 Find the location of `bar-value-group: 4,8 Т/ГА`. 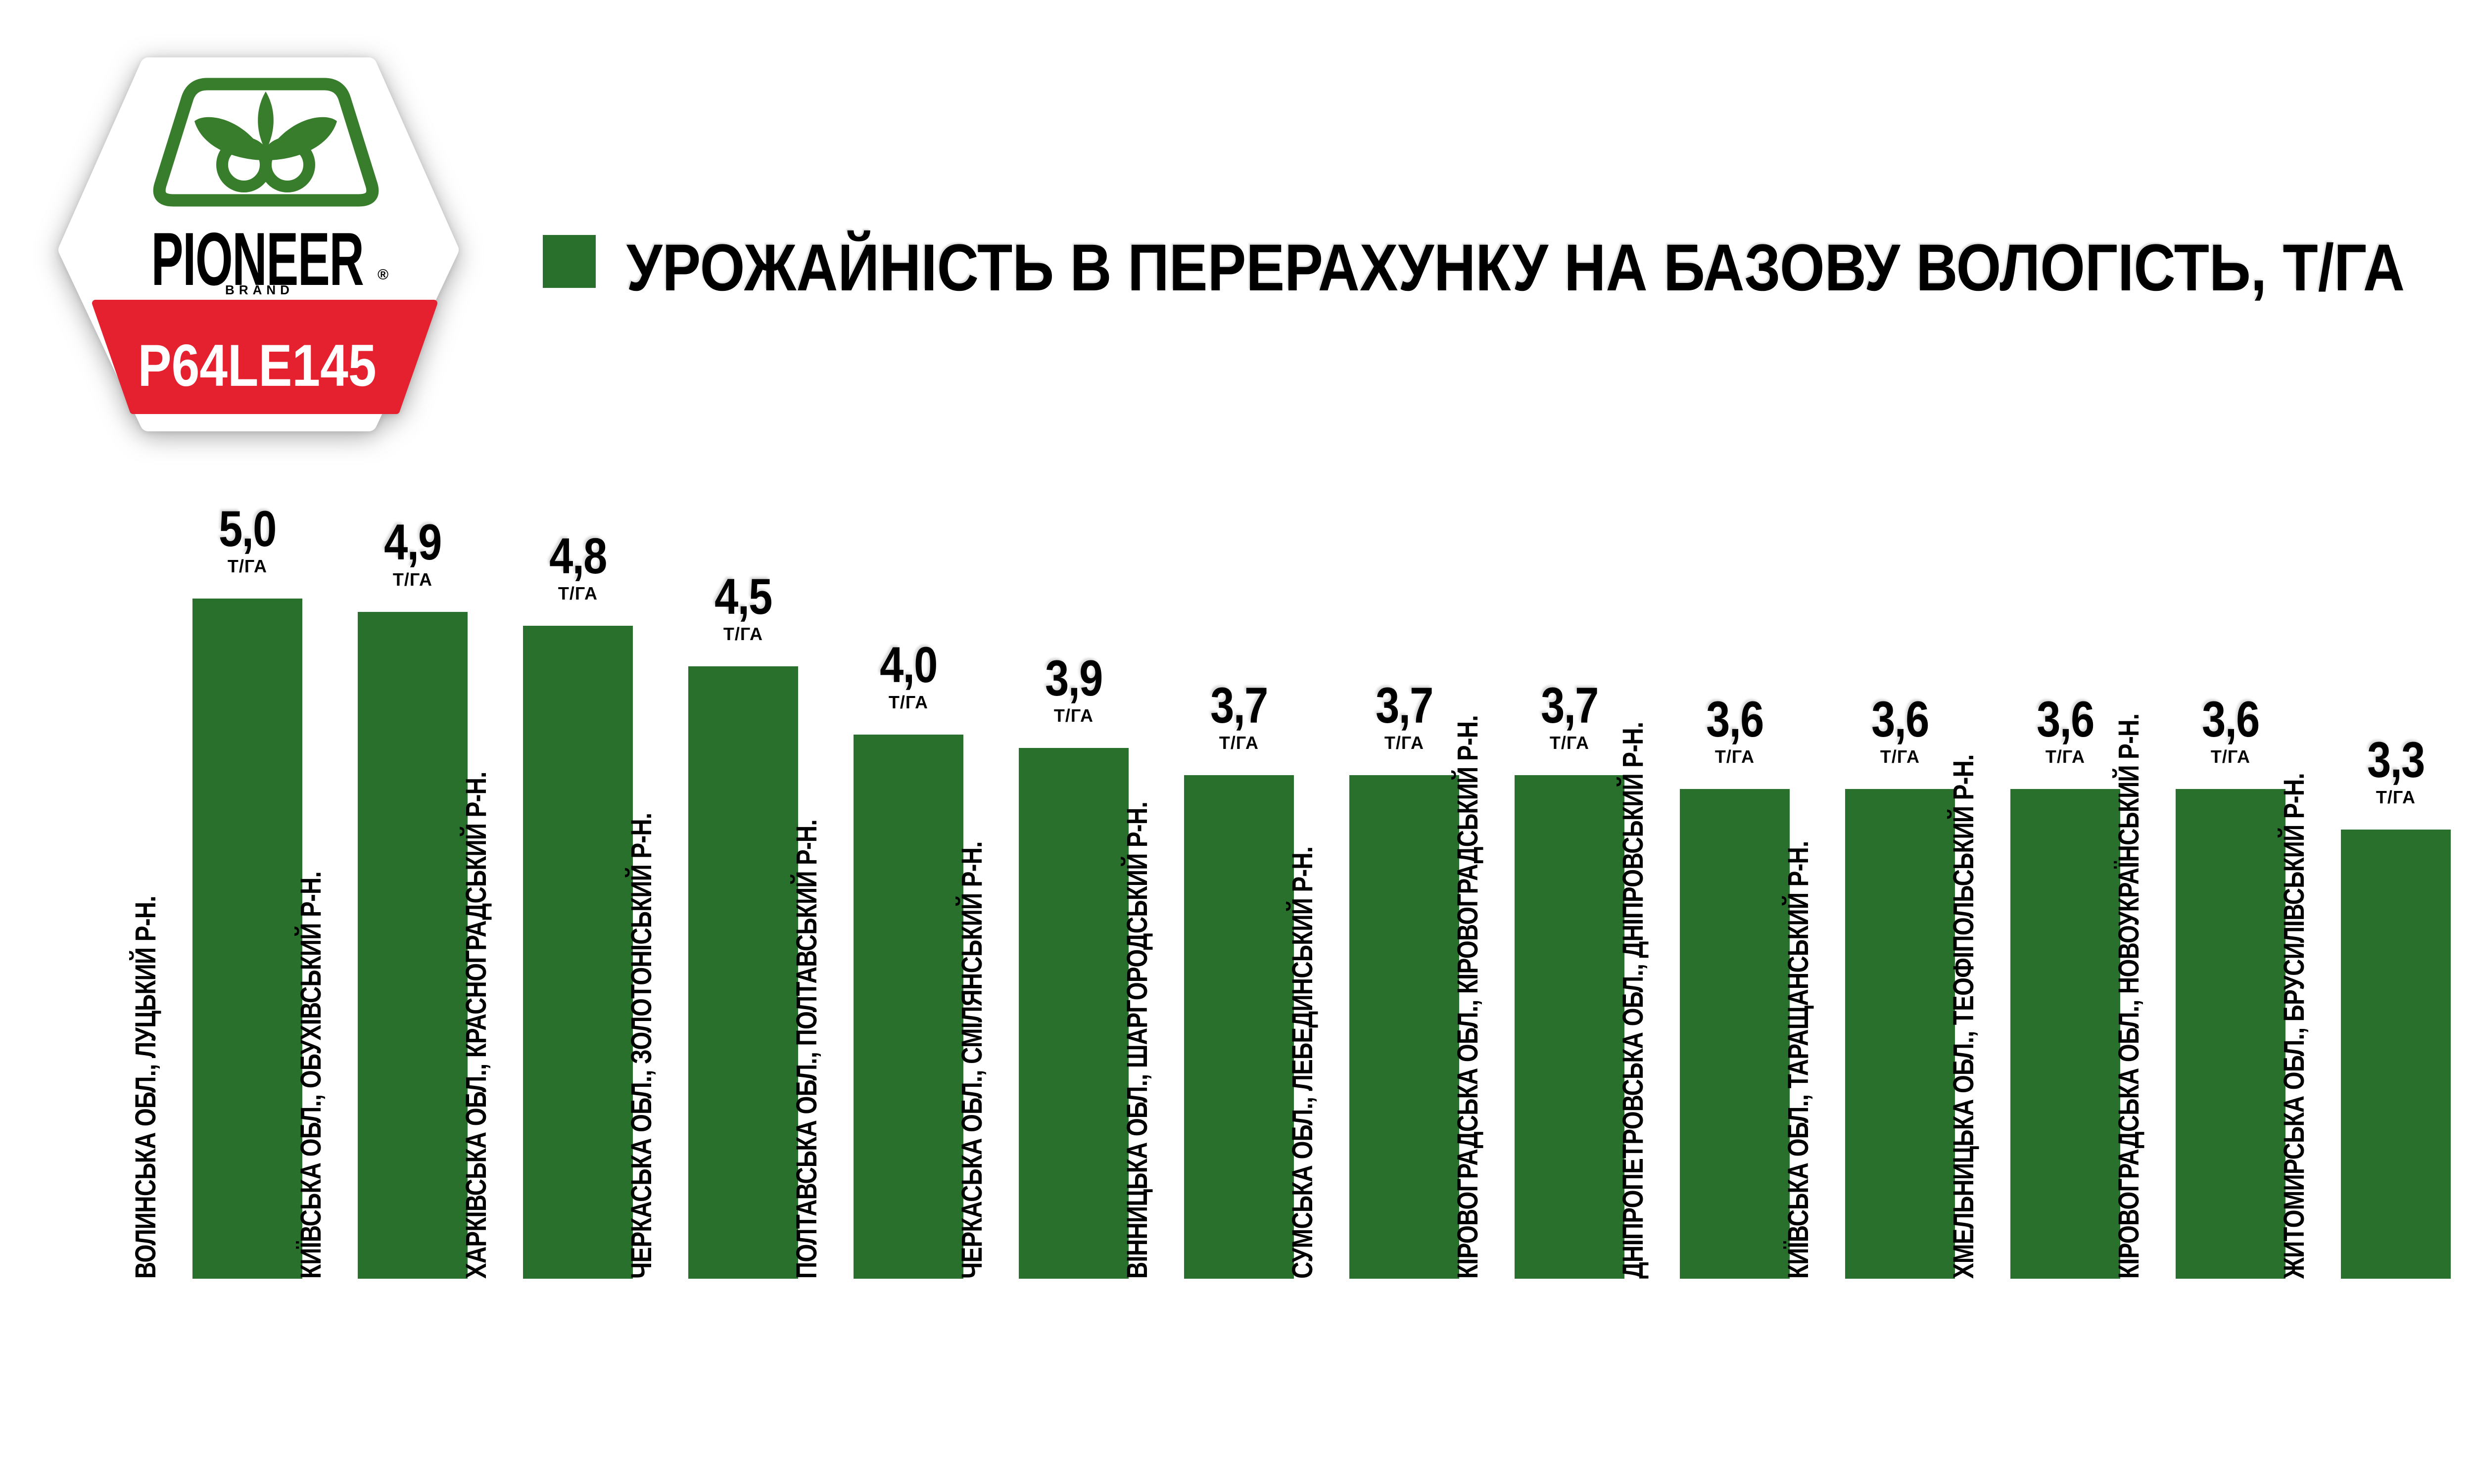

bar-value-group: 4,8 Т/ГА is located at coordinates (578, 567).